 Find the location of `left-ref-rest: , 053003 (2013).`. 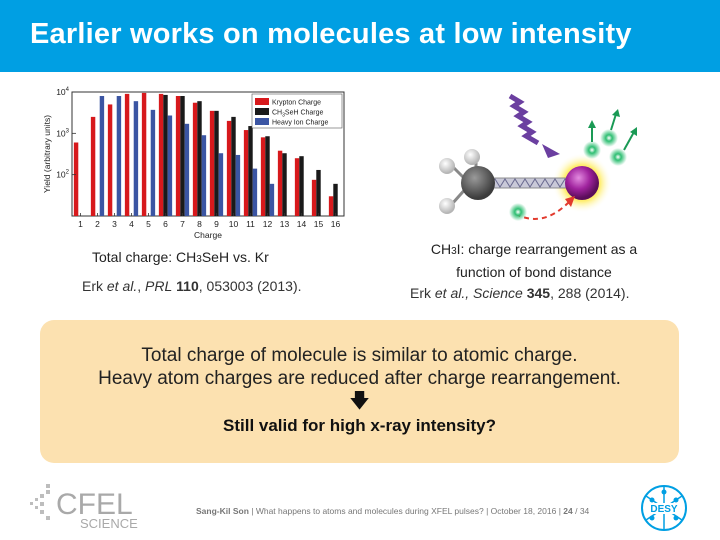

left-ref-rest: , 053003 (2013). is located at coordinates (250, 286).